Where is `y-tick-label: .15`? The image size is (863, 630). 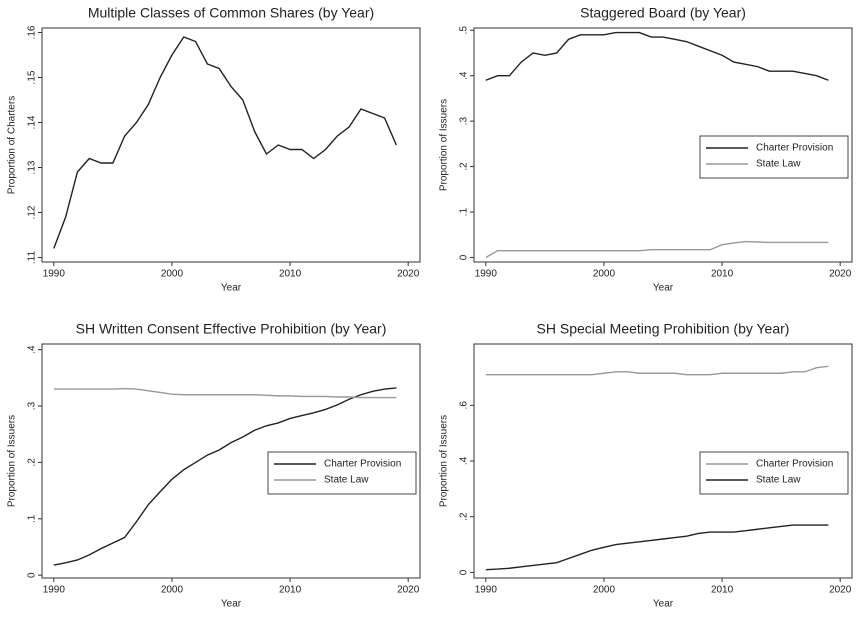
y-tick-label: .15 is located at coordinates (32, 77).